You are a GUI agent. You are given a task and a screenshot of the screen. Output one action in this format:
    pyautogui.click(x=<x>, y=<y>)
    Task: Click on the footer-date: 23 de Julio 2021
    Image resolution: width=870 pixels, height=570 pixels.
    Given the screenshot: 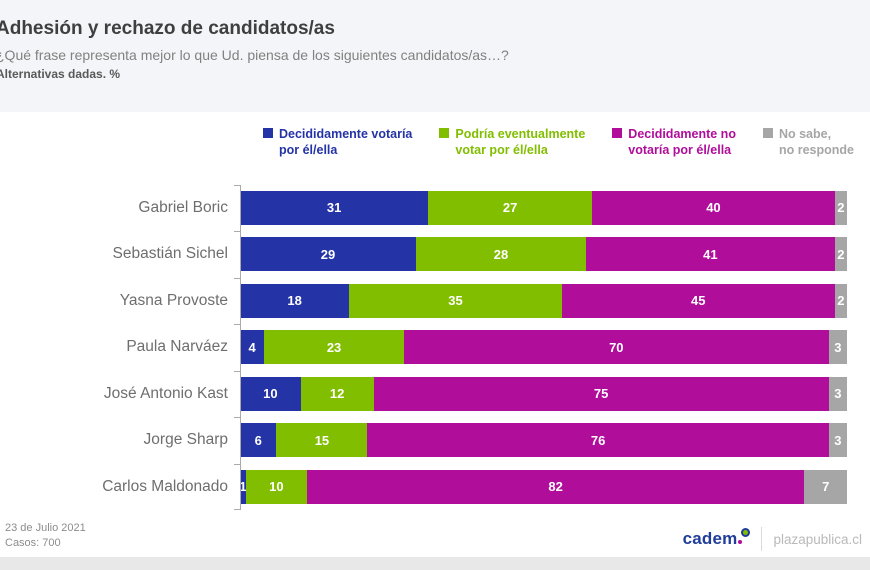 What is the action you would take?
    pyautogui.click(x=45, y=528)
    